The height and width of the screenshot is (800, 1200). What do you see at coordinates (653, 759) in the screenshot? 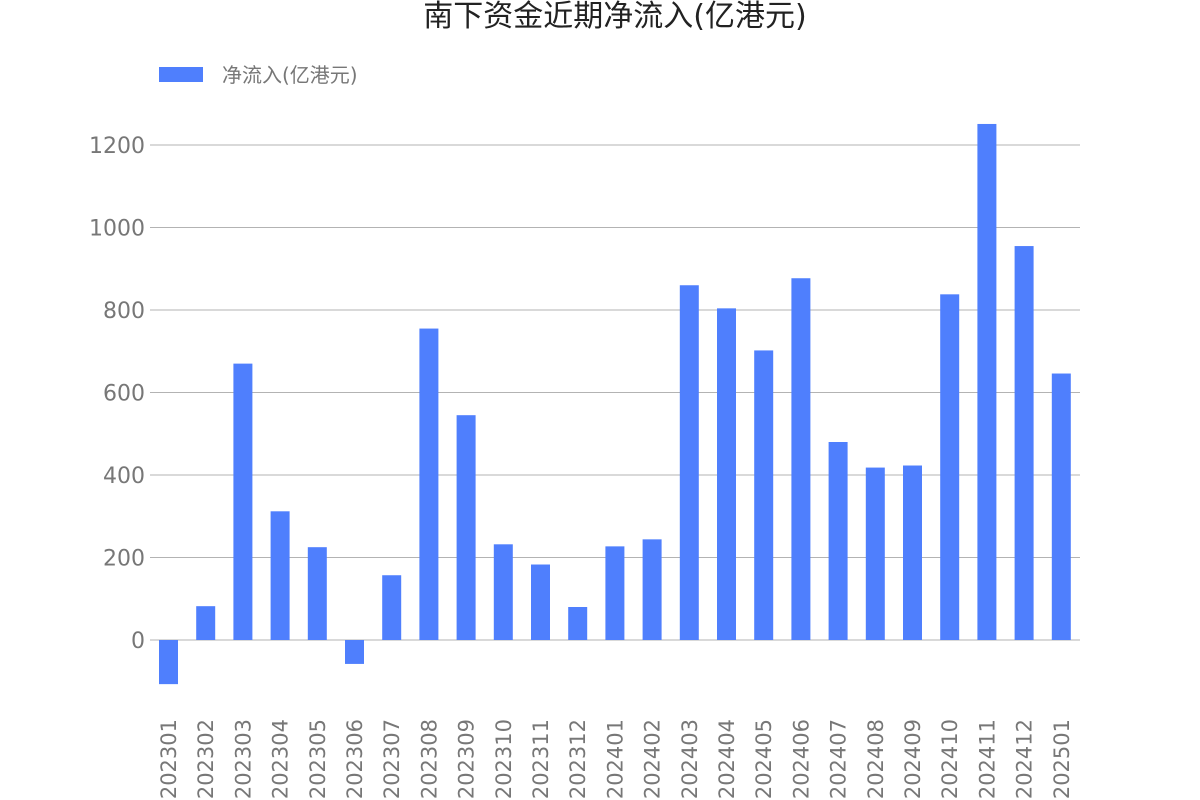
I see `x-tick-label: 202402` at bounding box center [653, 759].